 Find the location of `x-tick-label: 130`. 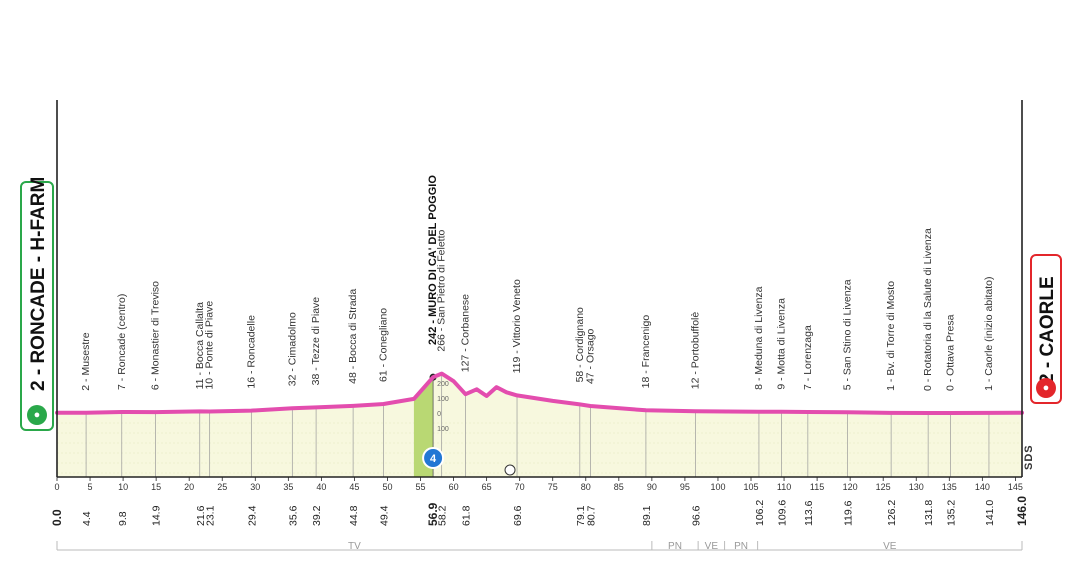

x-tick-label: 130 is located at coordinates (916, 487).